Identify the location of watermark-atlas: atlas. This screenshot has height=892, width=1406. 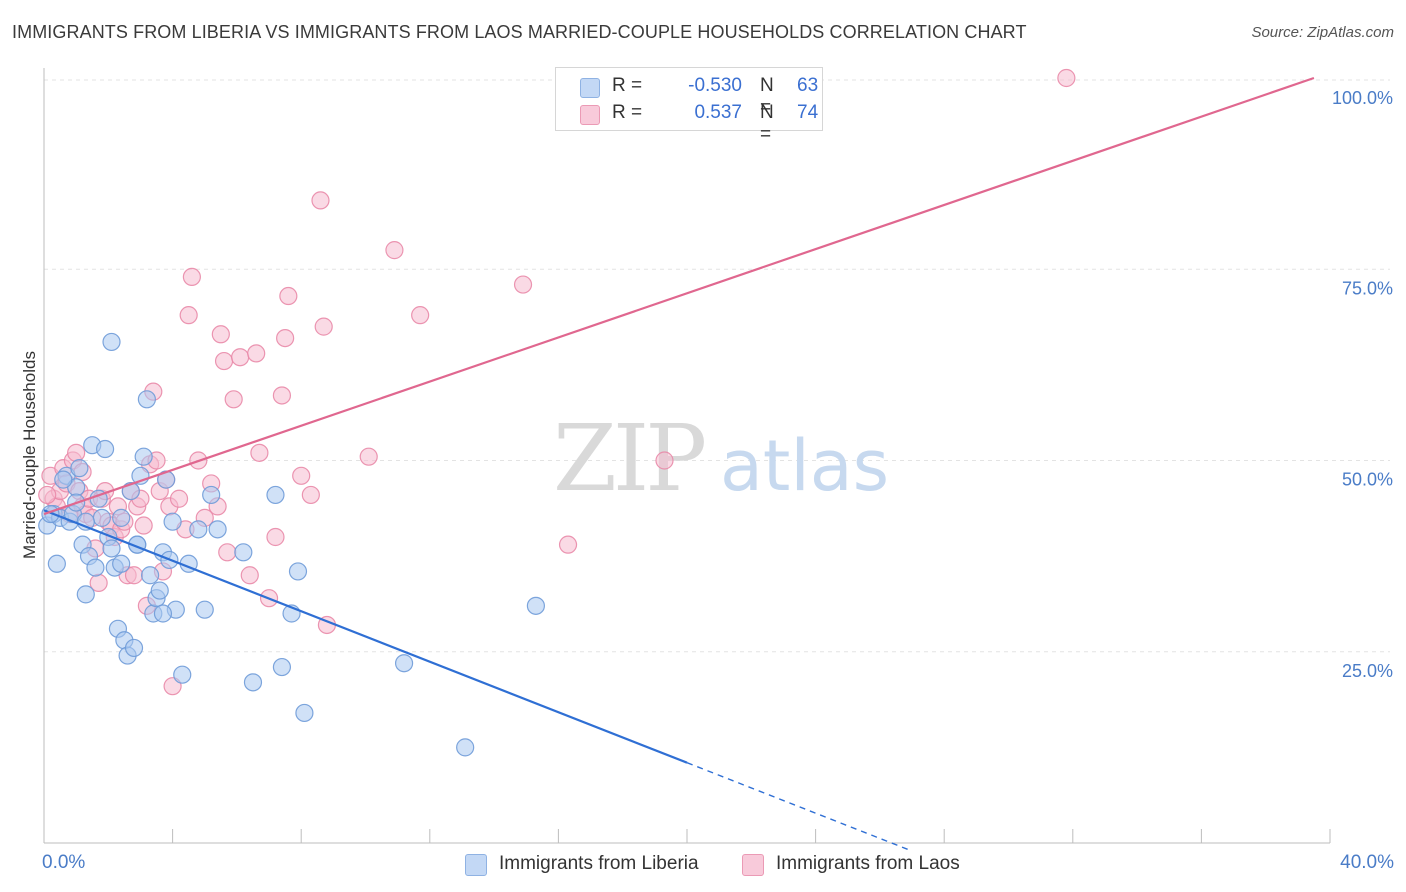
(804, 466).